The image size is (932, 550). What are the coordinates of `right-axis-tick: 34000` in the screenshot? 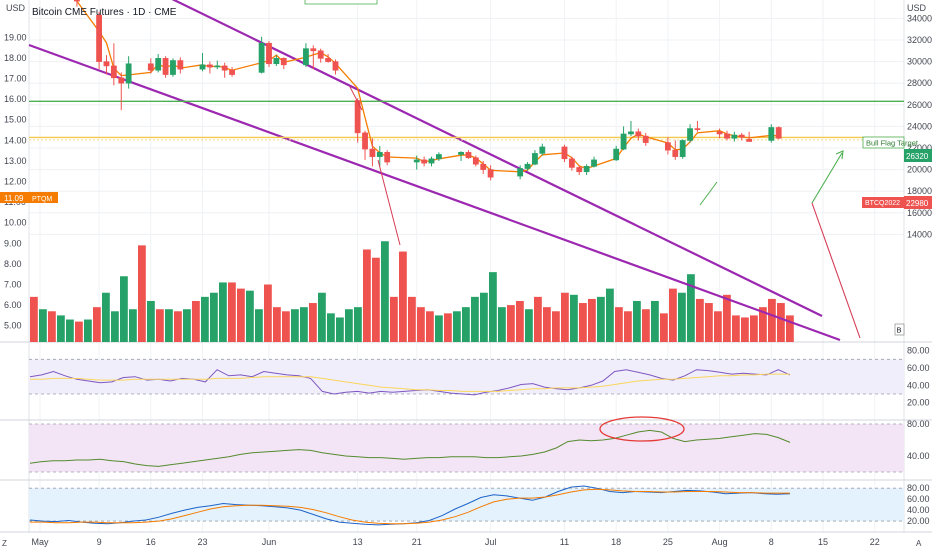 It's located at (919, 18).